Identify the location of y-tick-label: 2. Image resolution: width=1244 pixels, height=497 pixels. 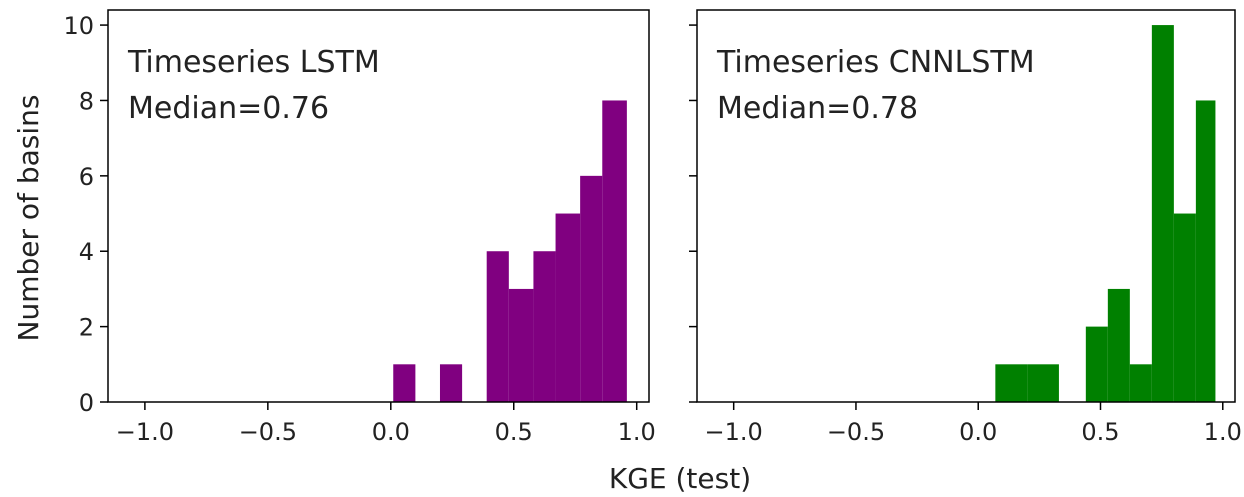
(86, 328).